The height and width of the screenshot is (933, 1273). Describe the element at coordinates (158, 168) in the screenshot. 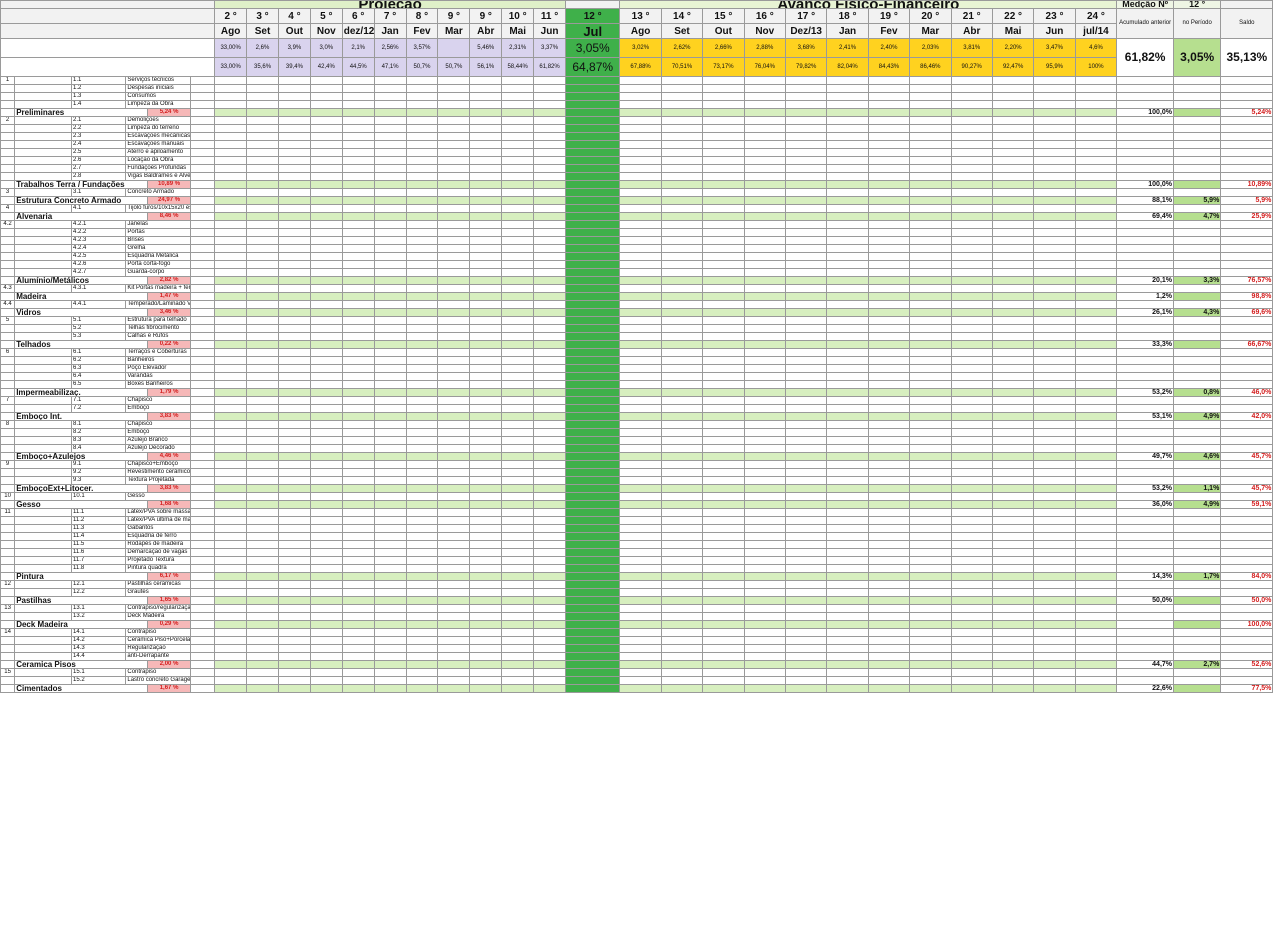

I see `item-name: Fundações Profundas` at that location.